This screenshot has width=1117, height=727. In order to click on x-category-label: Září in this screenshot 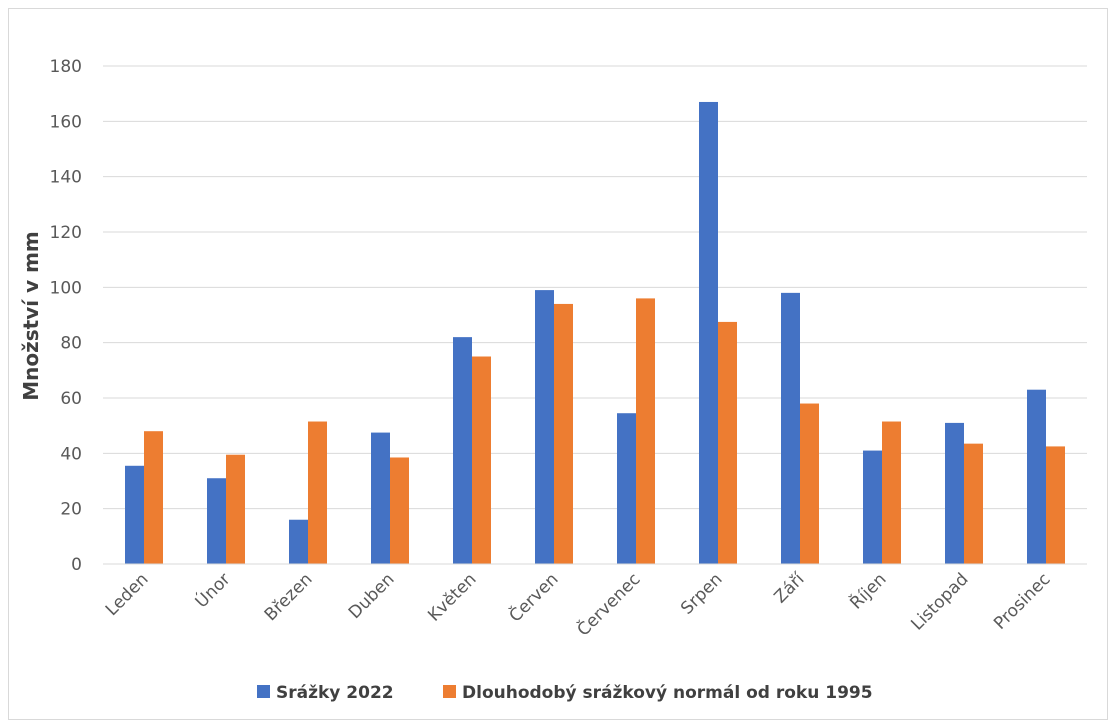, I will do `click(790, 587)`.